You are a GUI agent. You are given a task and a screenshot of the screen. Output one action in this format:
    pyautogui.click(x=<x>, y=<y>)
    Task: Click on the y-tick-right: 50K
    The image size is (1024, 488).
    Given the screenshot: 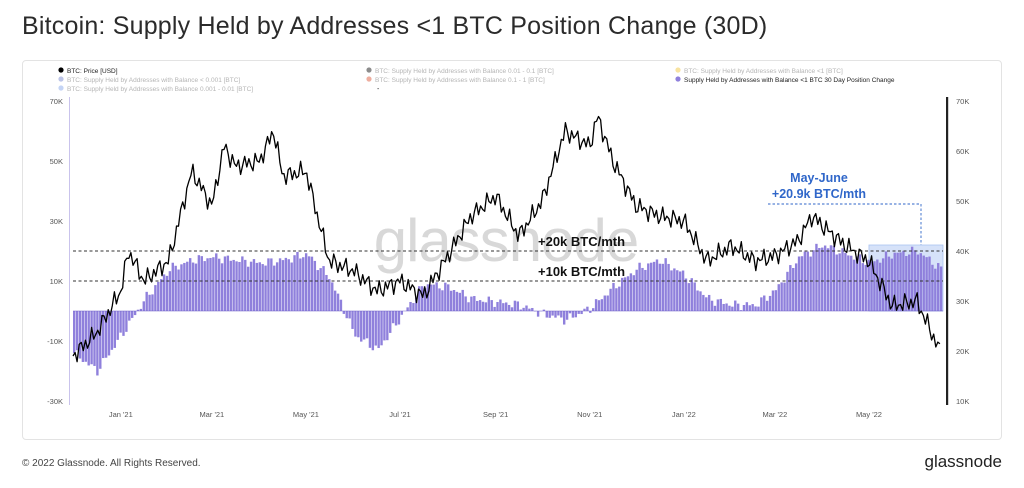 What is the action you would take?
    pyautogui.click(x=962, y=201)
    